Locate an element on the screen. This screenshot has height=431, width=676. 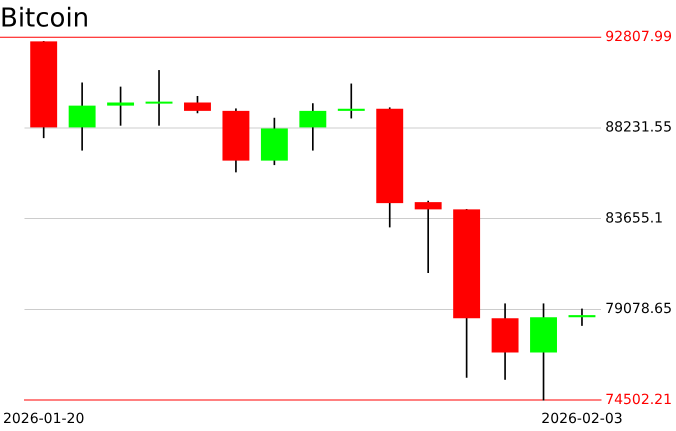
y-tick-label: 79078.65 is located at coordinates (638, 309).